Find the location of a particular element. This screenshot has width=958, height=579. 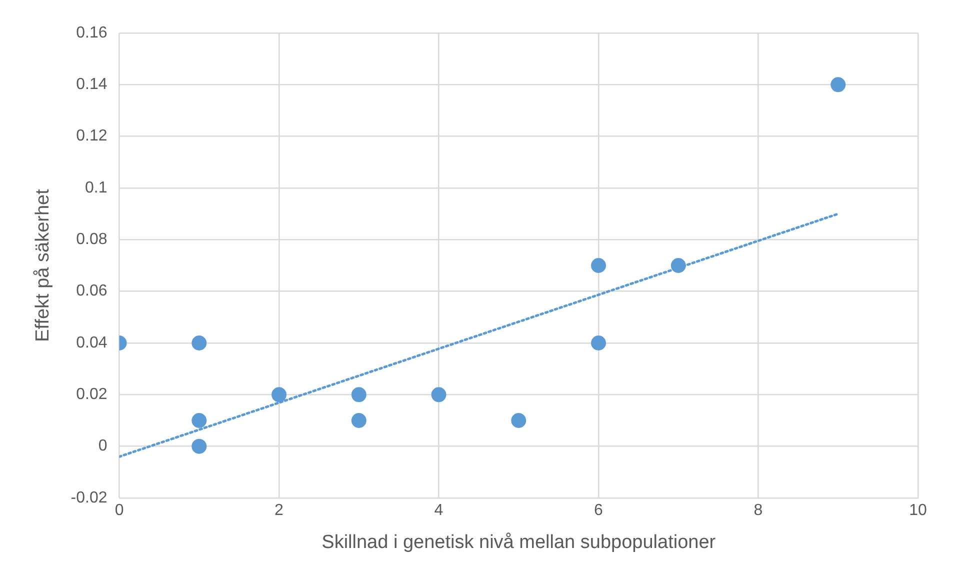

x-tick-label: 4 is located at coordinates (439, 511).